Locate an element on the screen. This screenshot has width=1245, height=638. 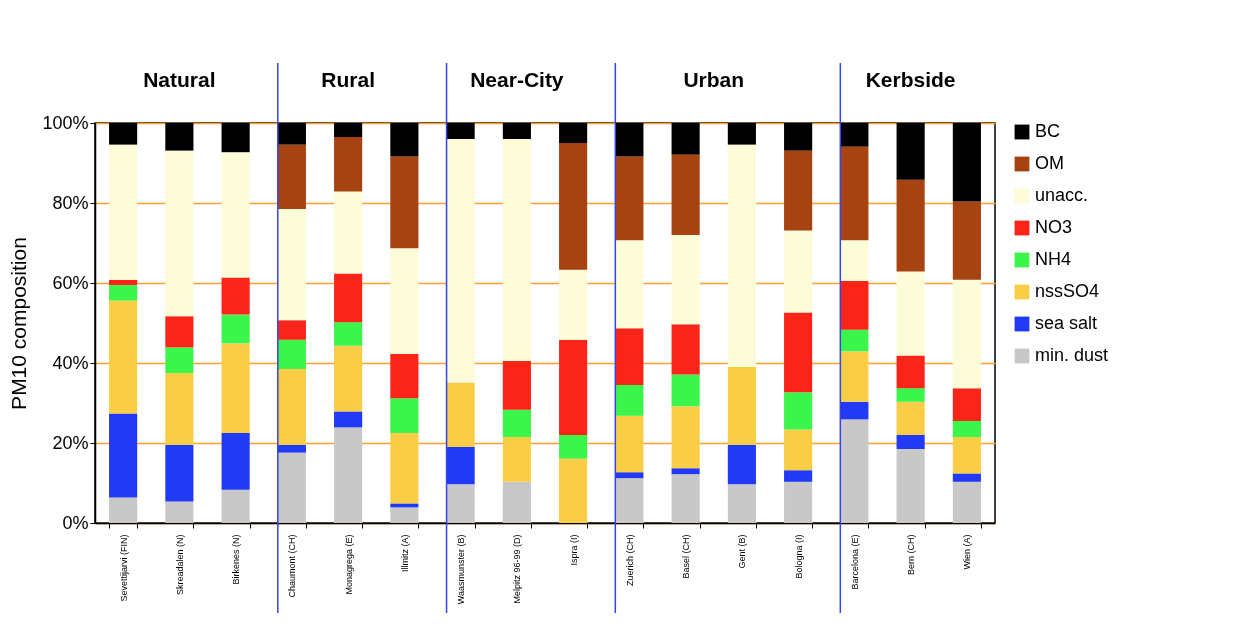
x-tick-label: Zuerich (CH) is located at coordinates (629, 560).